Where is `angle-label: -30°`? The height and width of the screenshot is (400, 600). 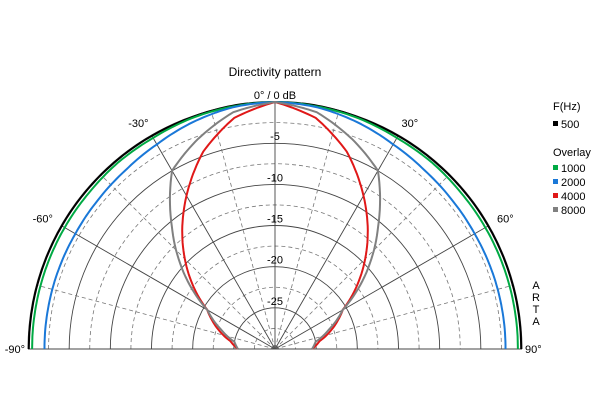 angle-label: -30° is located at coordinates (138, 124).